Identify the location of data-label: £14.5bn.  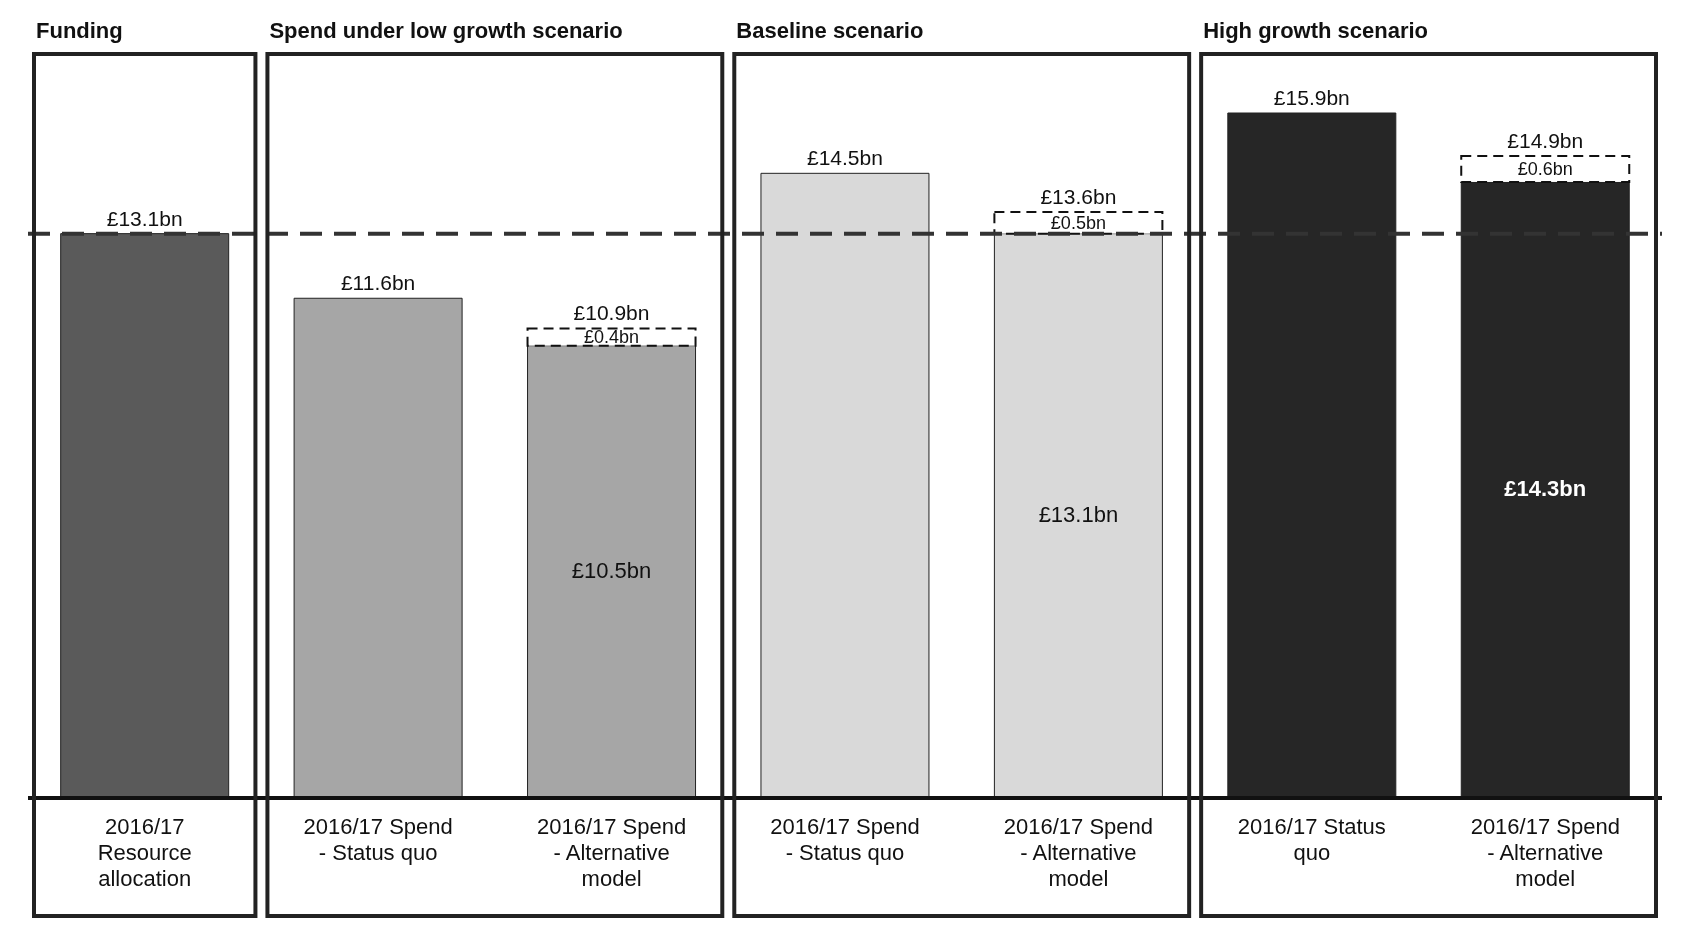
(845, 158).